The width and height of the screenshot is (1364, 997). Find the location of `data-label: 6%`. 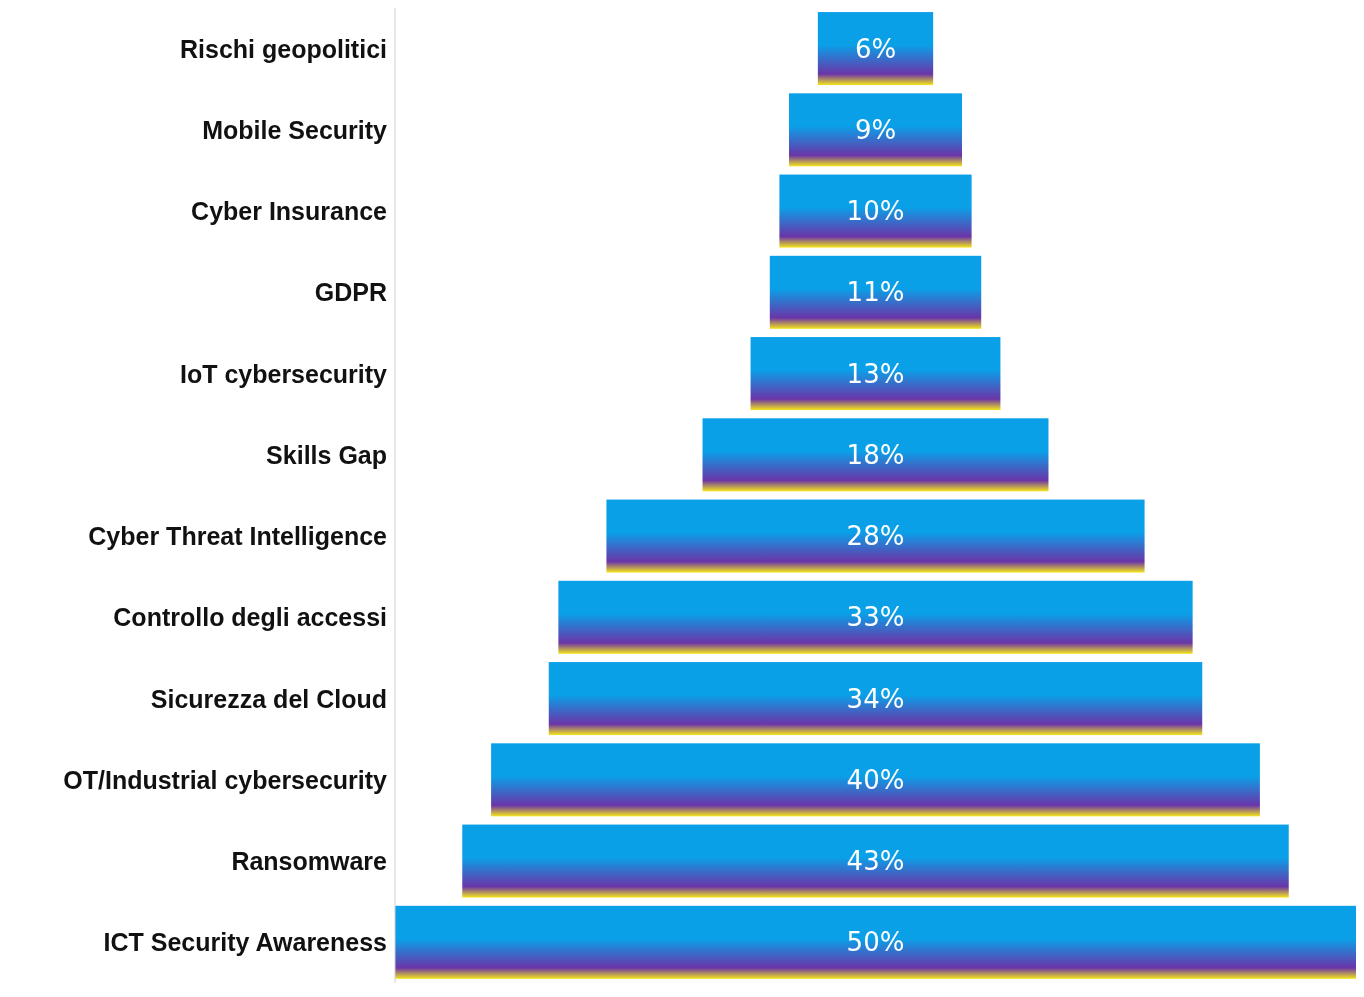

data-label: 6% is located at coordinates (875, 48).